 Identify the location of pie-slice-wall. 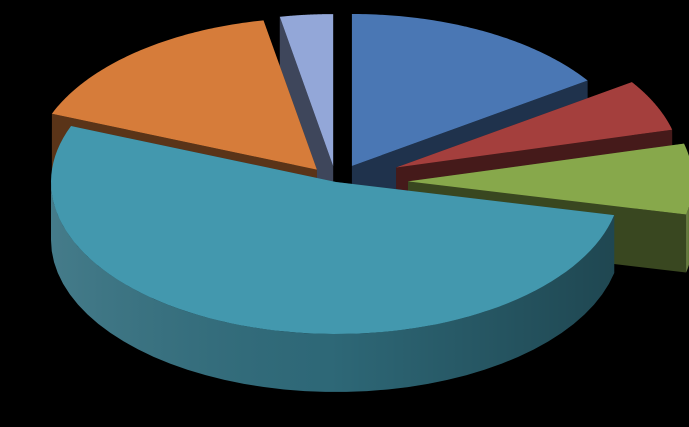
(306, 120).